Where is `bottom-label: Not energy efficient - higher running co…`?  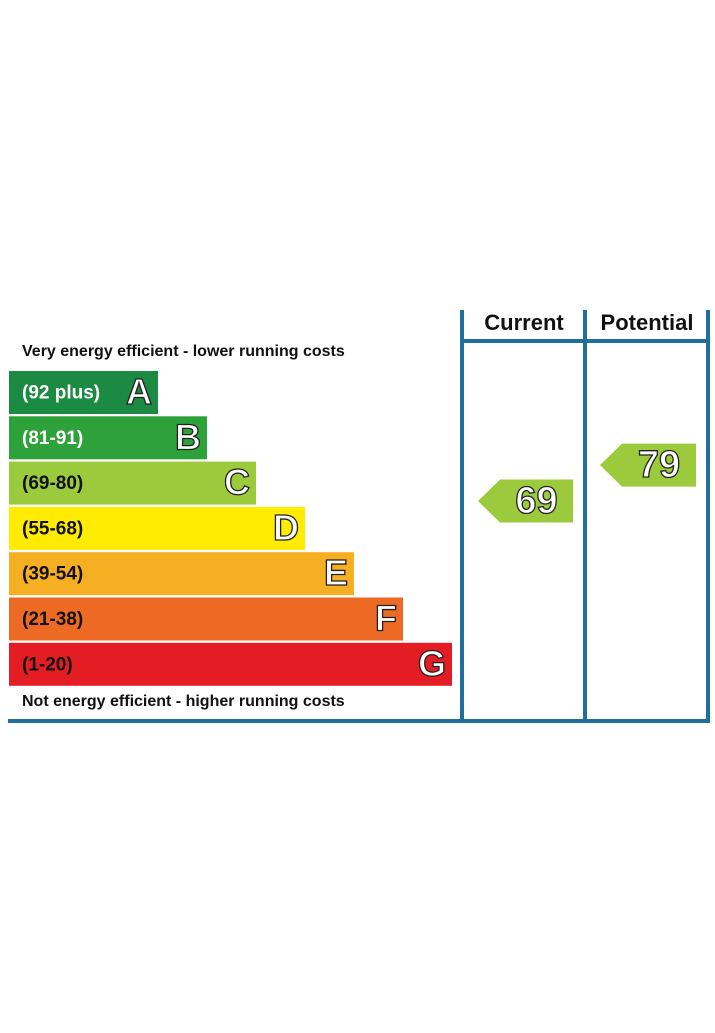
bottom-label: Not energy efficient - higher running co… is located at coordinates (183, 701).